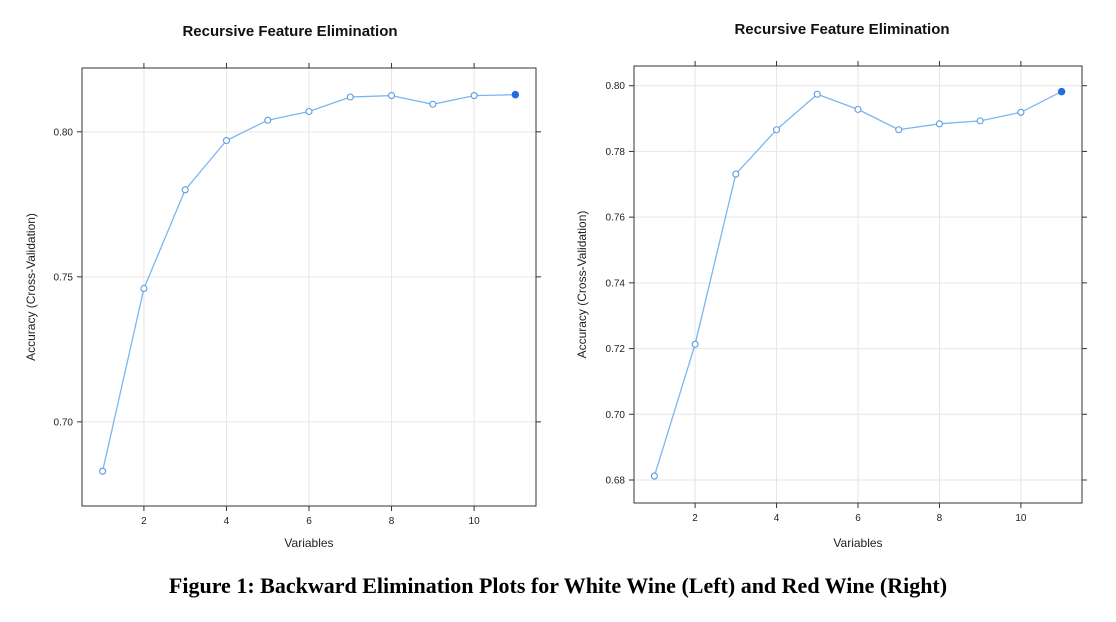 This screenshot has width=1116, height=622. I want to click on y-tick-label: 0.74, so click(616, 283).